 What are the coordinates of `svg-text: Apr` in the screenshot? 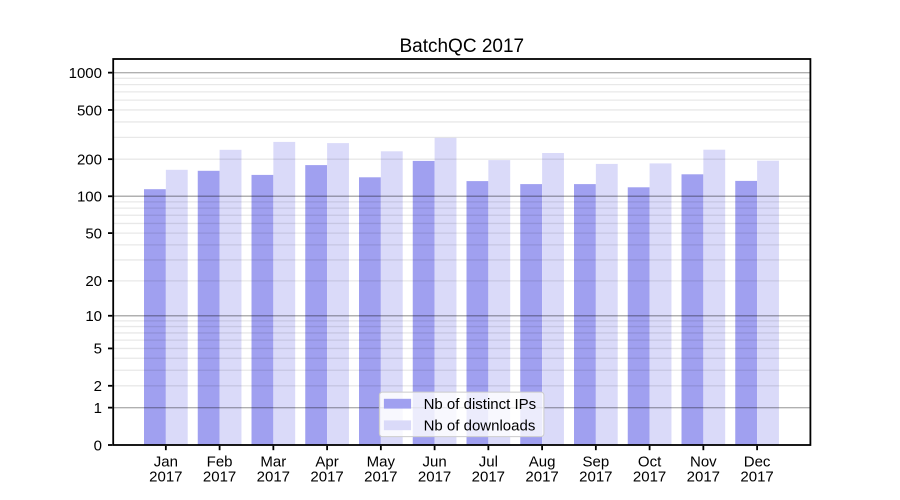 It's located at (326, 462).